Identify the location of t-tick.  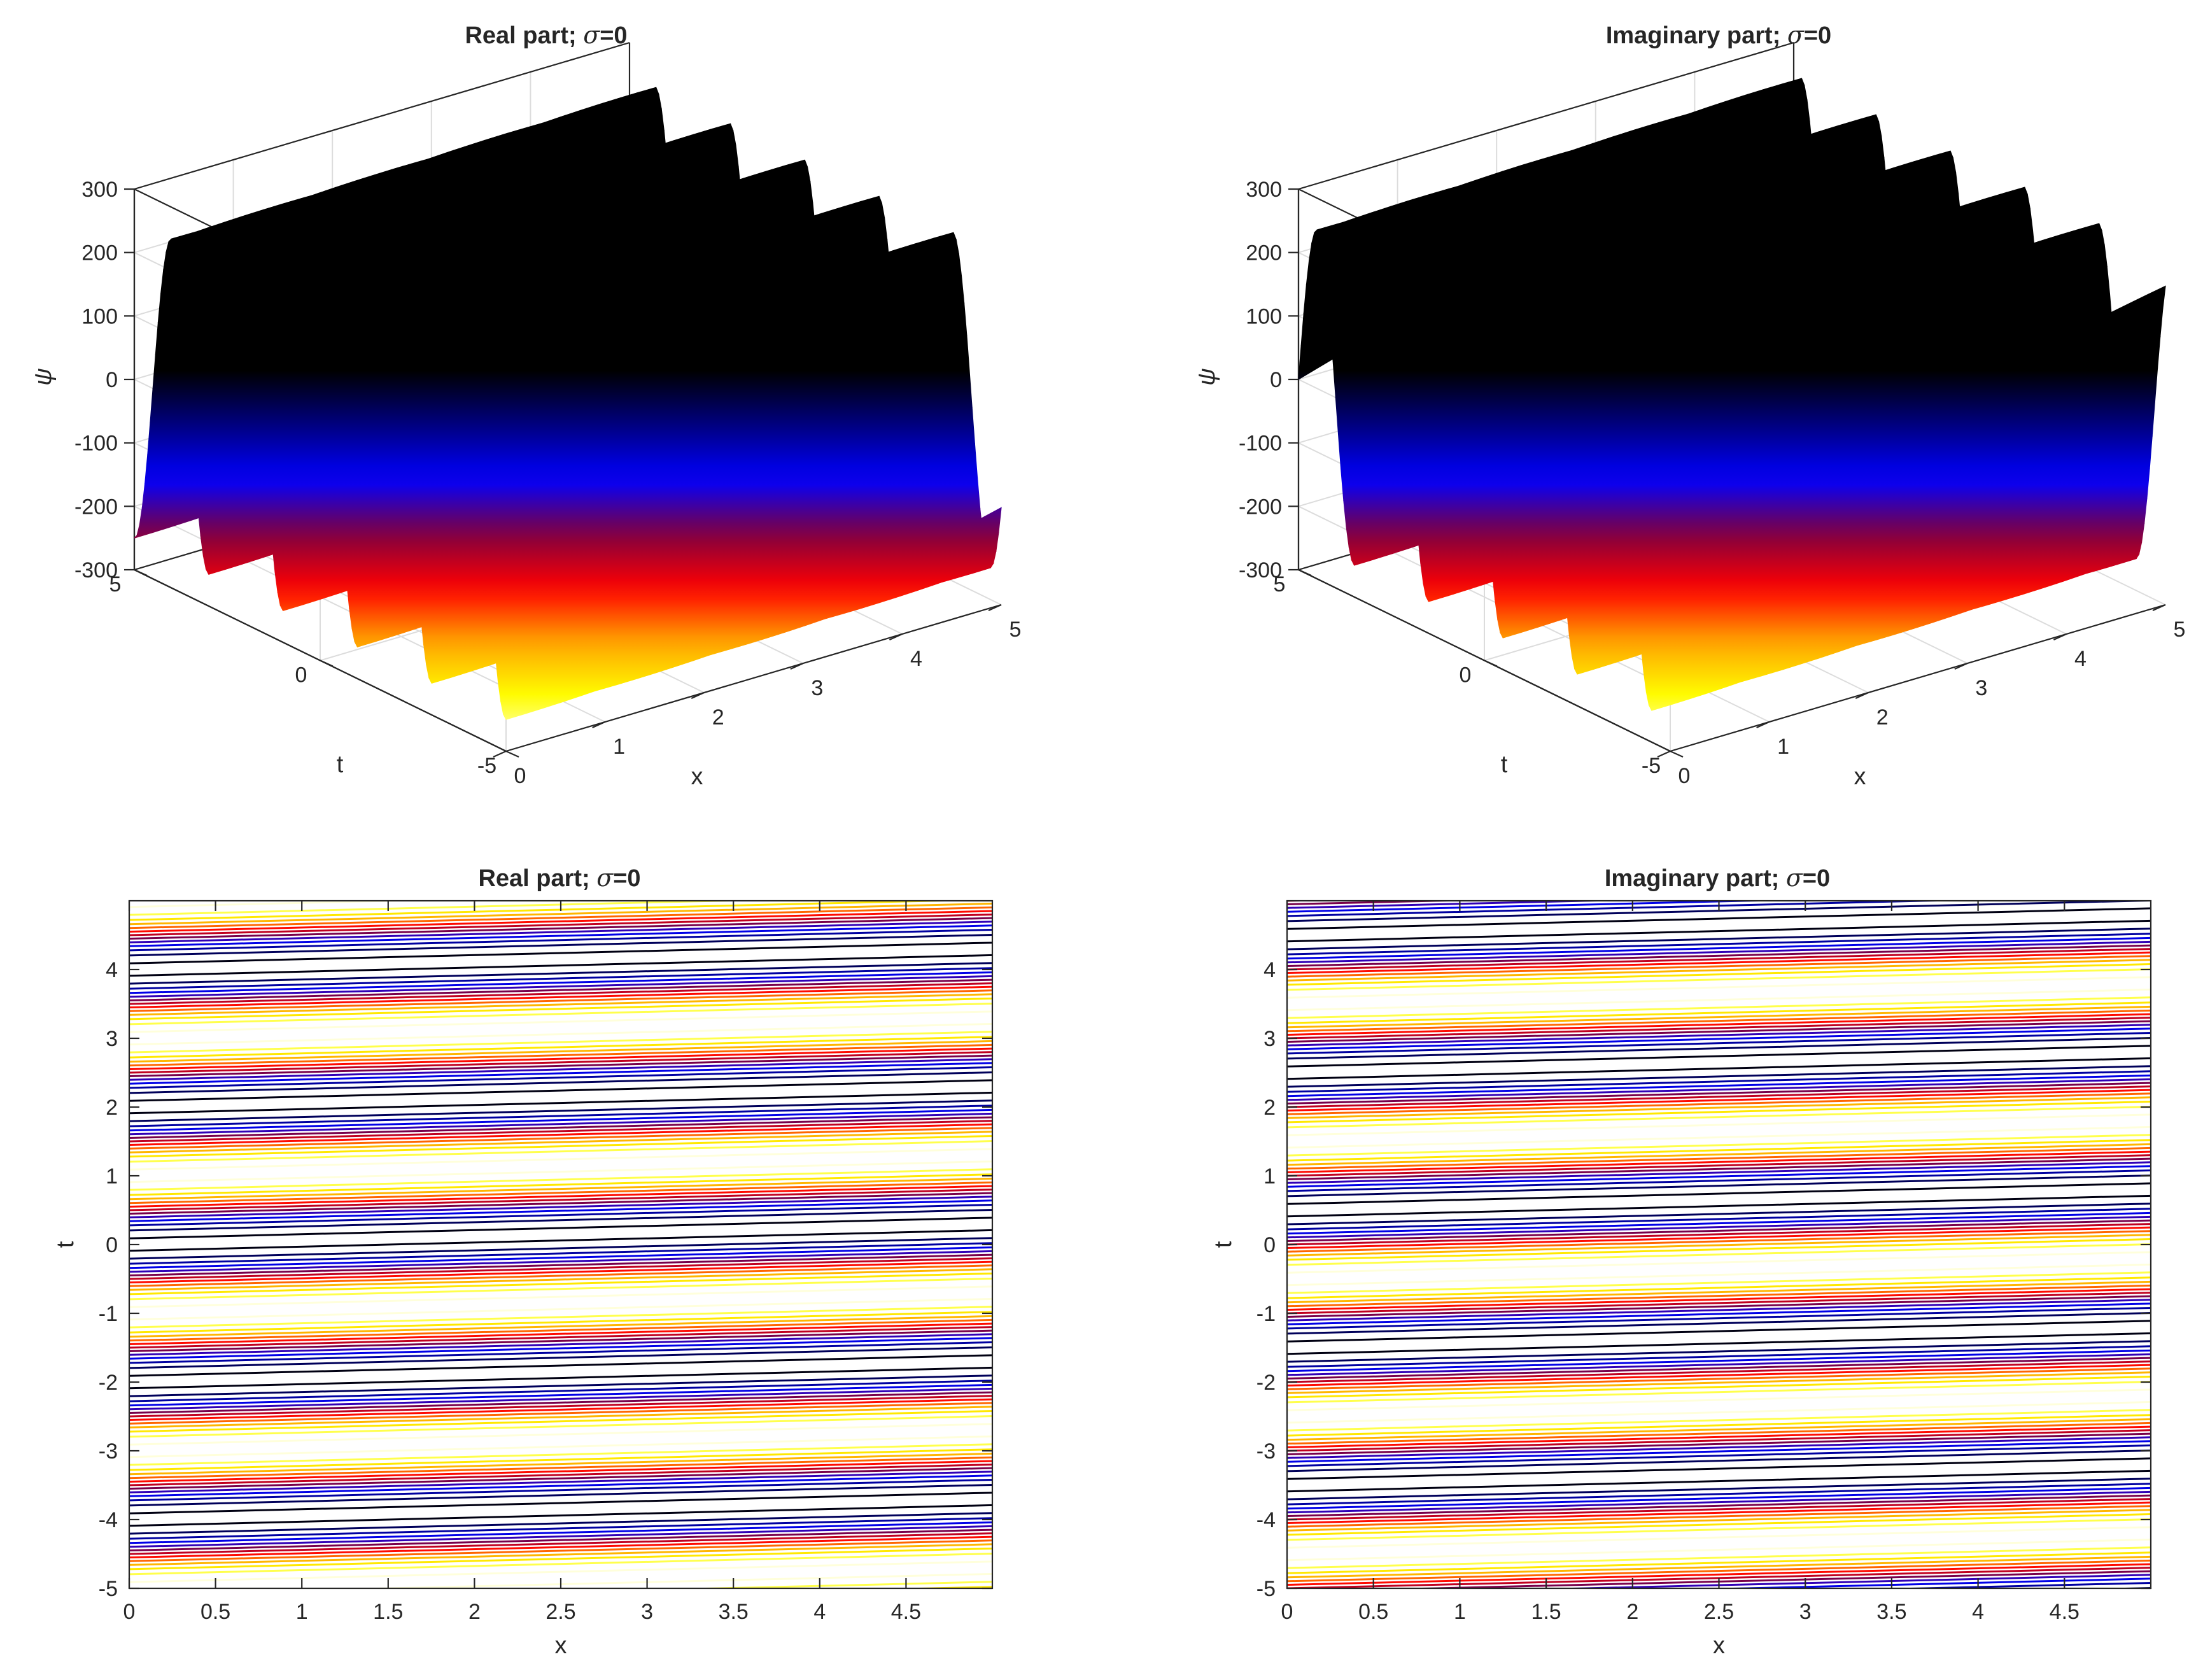
(141, 572).